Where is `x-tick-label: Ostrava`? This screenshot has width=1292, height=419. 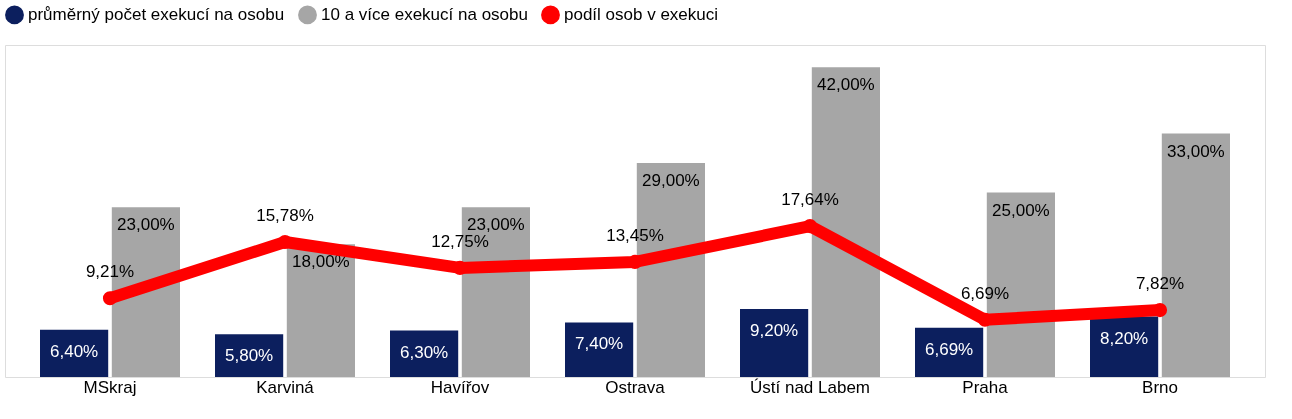
x-tick-label: Ostrava is located at coordinates (635, 387).